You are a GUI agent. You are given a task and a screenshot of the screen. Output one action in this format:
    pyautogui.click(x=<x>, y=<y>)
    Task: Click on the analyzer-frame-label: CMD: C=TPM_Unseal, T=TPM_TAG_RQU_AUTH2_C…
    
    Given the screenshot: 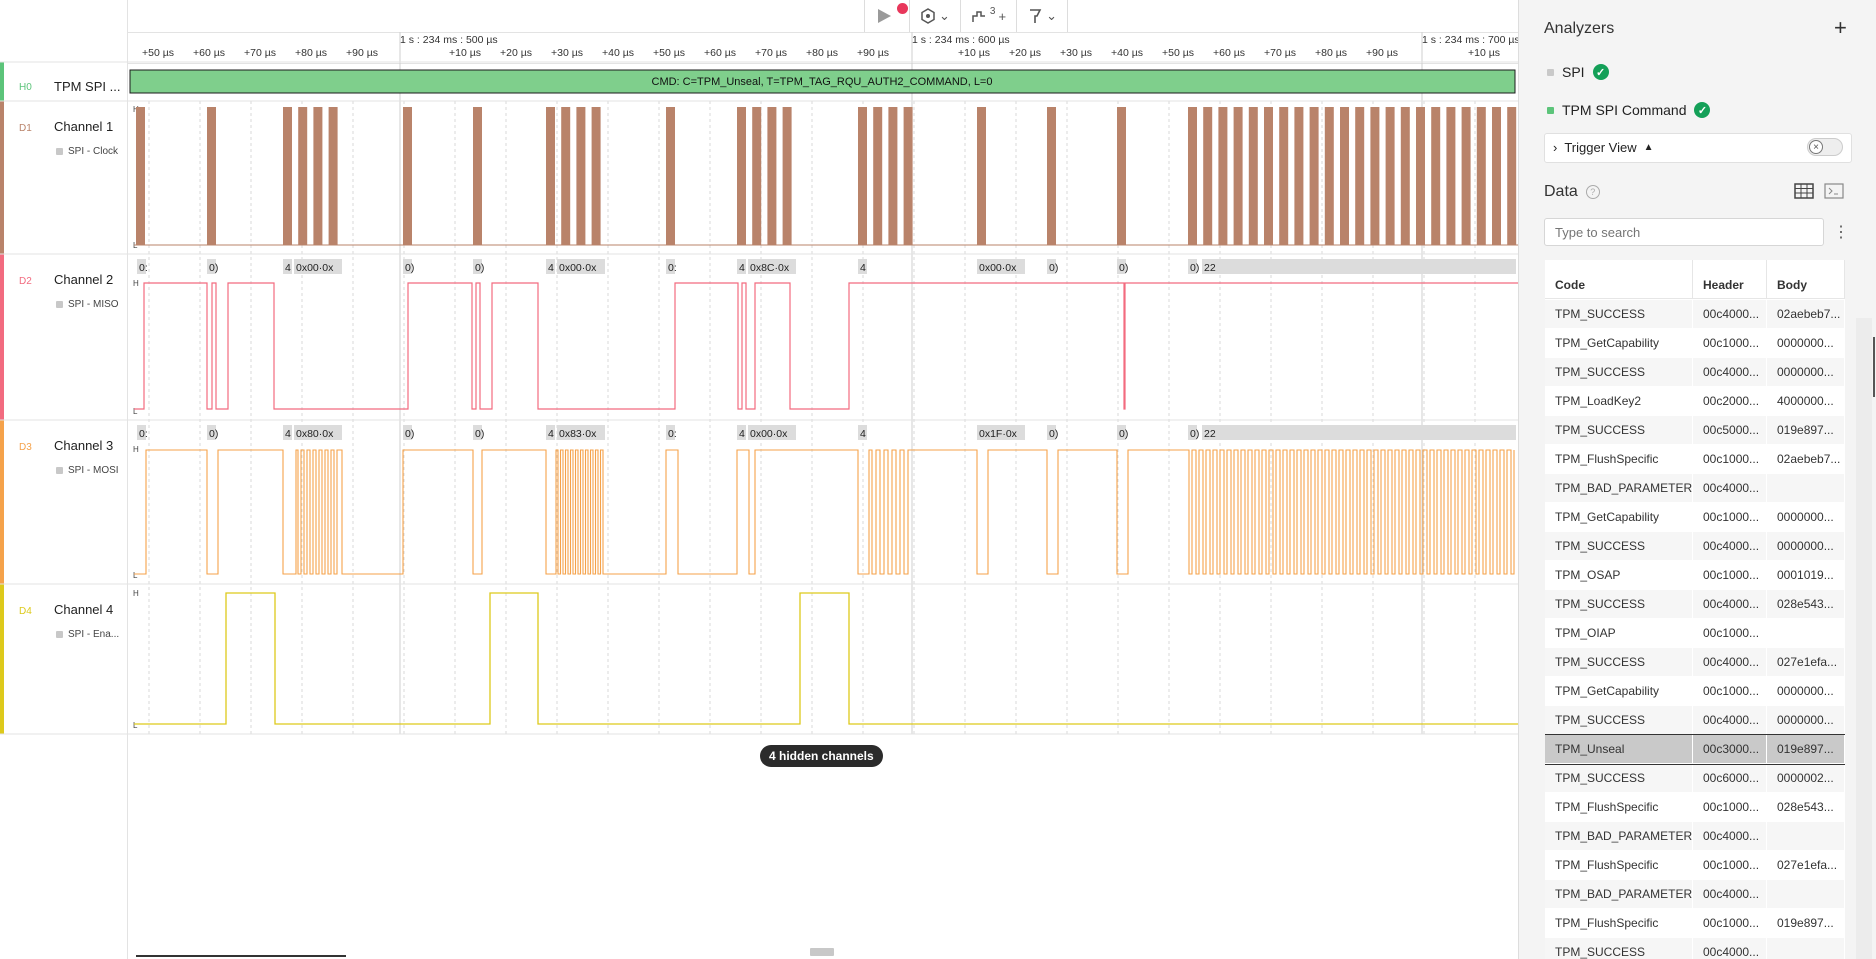 What is the action you would take?
    pyautogui.click(x=822, y=82)
    